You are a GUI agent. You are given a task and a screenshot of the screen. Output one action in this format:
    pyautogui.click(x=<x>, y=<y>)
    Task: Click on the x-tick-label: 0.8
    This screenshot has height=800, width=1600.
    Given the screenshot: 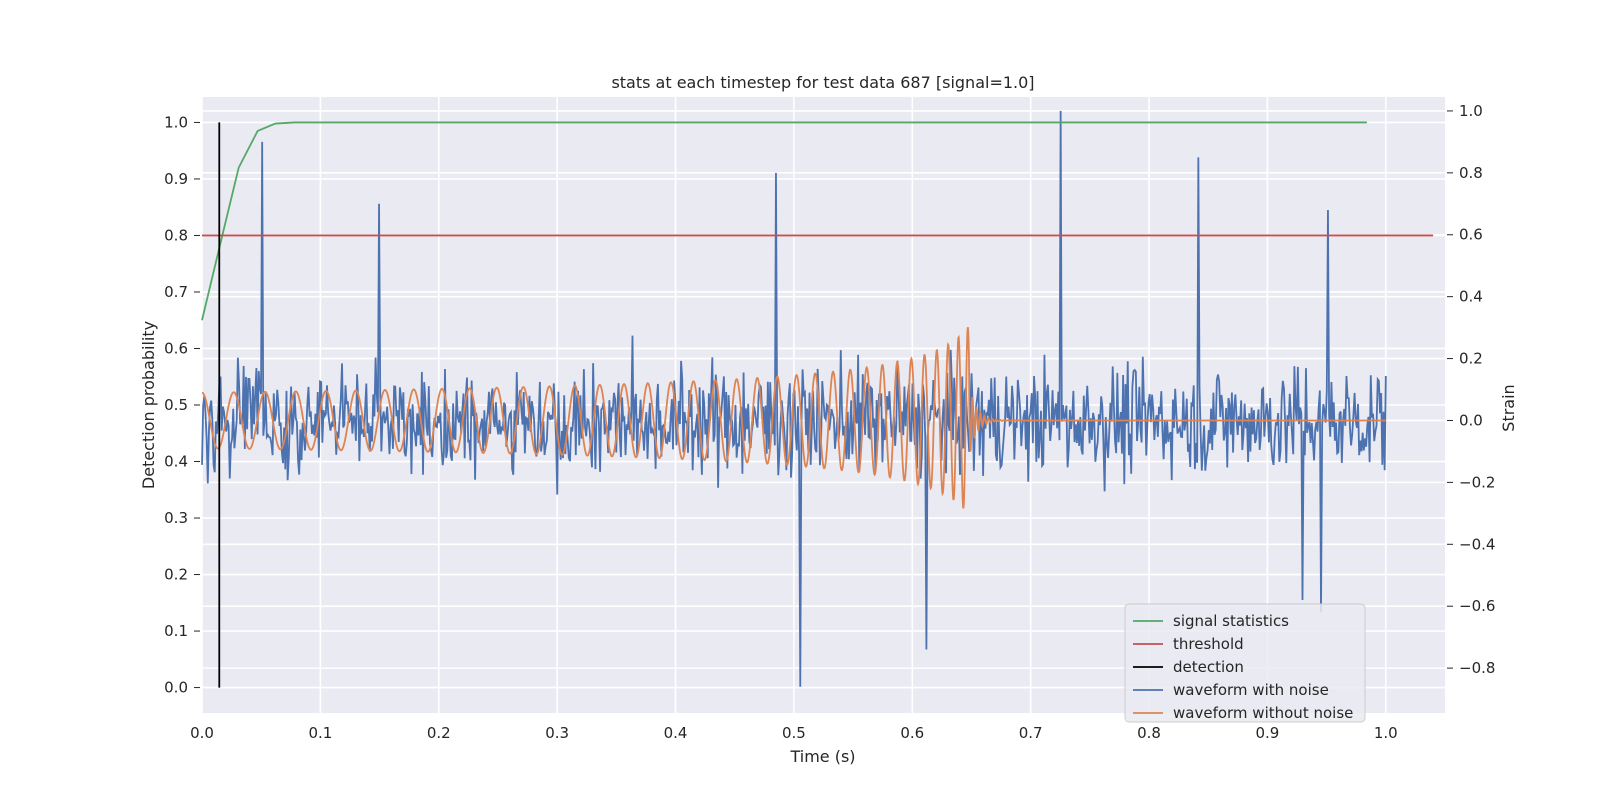 What is the action you would take?
    pyautogui.click(x=1149, y=733)
    